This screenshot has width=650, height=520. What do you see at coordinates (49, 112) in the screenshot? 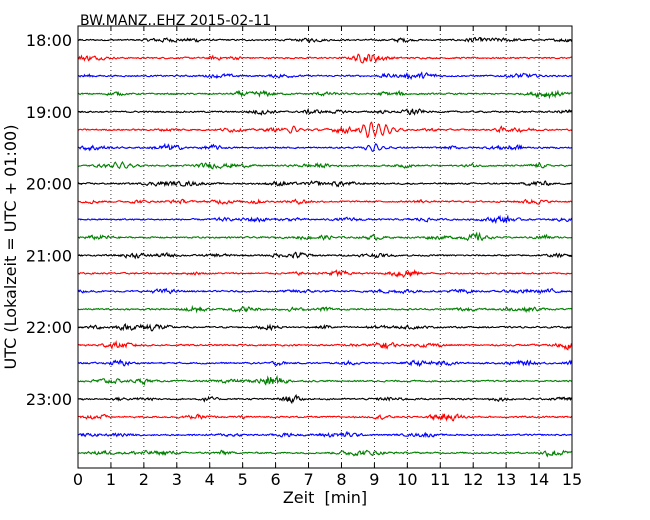
I see `y-tick-label: 19:00` at bounding box center [49, 112].